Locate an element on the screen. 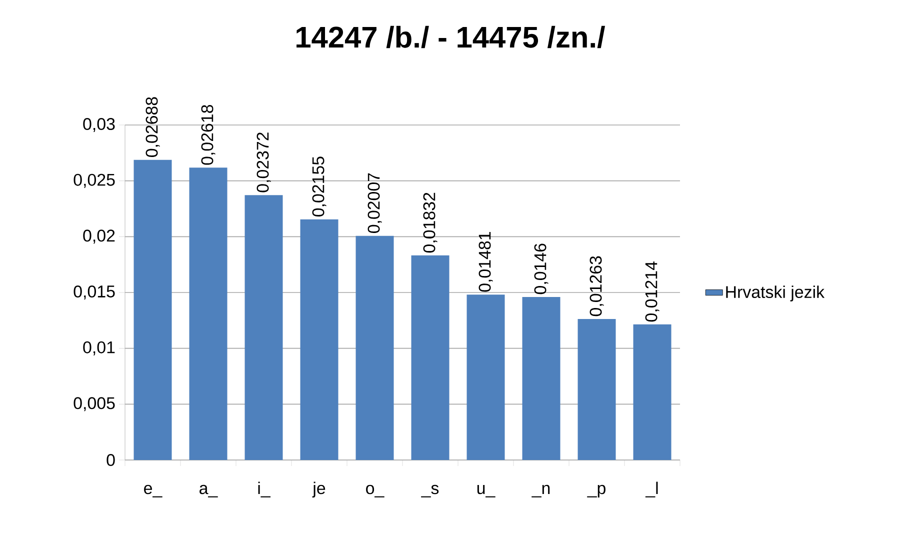 The image size is (901, 534). x-tick-label: o_ is located at coordinates (375, 491).